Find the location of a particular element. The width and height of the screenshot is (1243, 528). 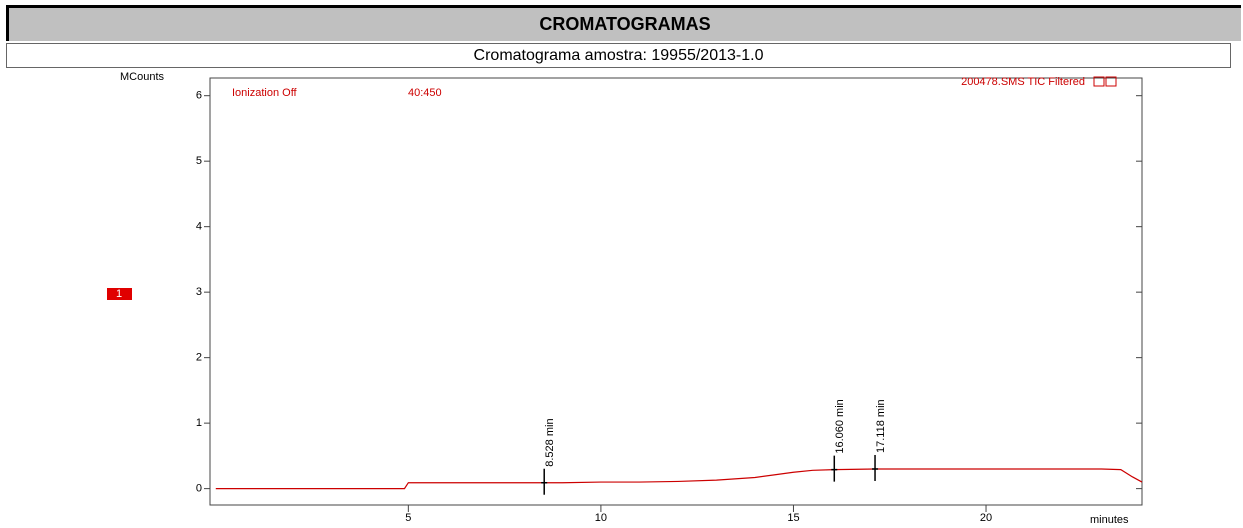

peak-label: 17.118 min is located at coordinates (881, 426).